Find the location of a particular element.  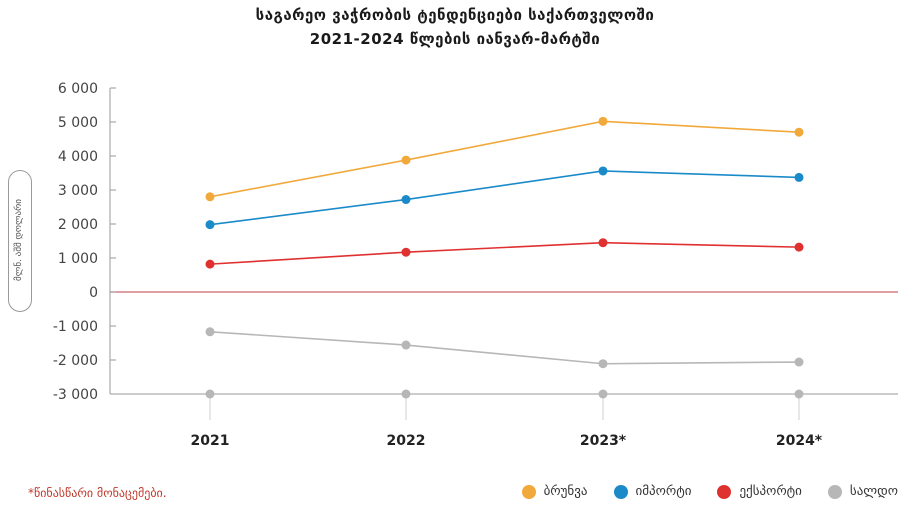

legend-label: სალდო is located at coordinates (873, 491).